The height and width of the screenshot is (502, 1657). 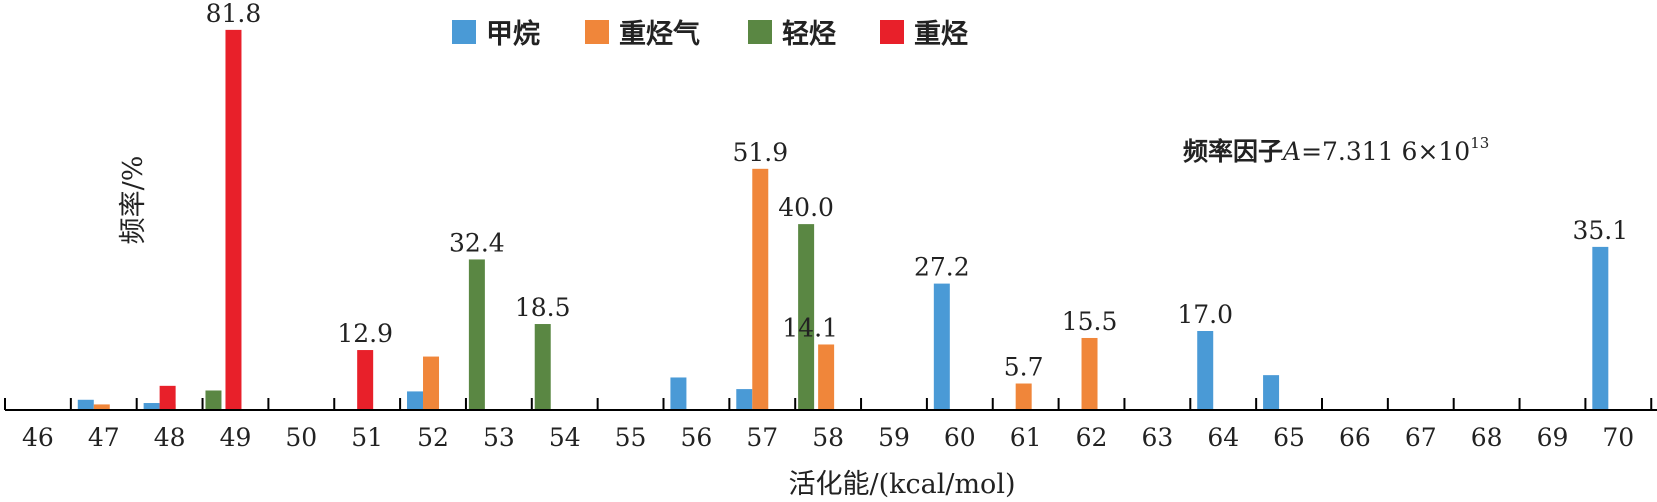 I want to click on x-tick-label-46: 46, so click(x=38, y=437).